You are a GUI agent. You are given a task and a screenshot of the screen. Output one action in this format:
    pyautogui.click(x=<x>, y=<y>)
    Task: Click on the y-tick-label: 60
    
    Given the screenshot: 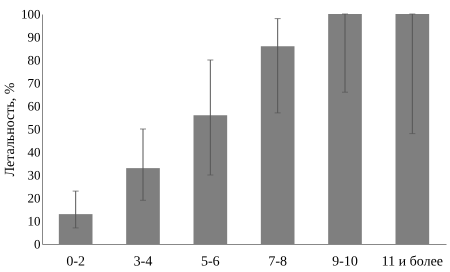 What is the action you would take?
    pyautogui.click(x=34, y=106)
    